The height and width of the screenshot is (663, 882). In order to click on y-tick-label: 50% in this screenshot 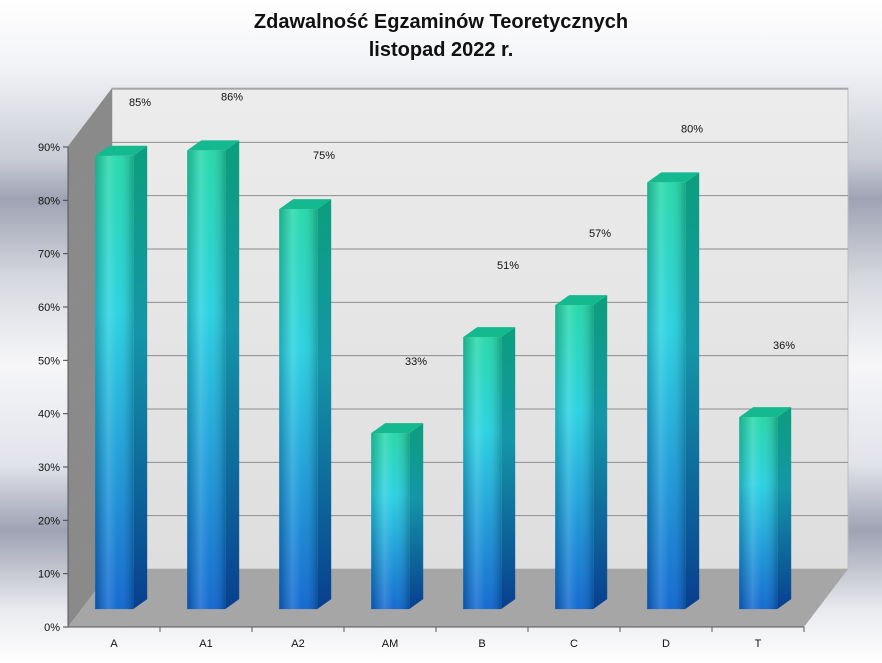, I will do `click(49, 361)`.